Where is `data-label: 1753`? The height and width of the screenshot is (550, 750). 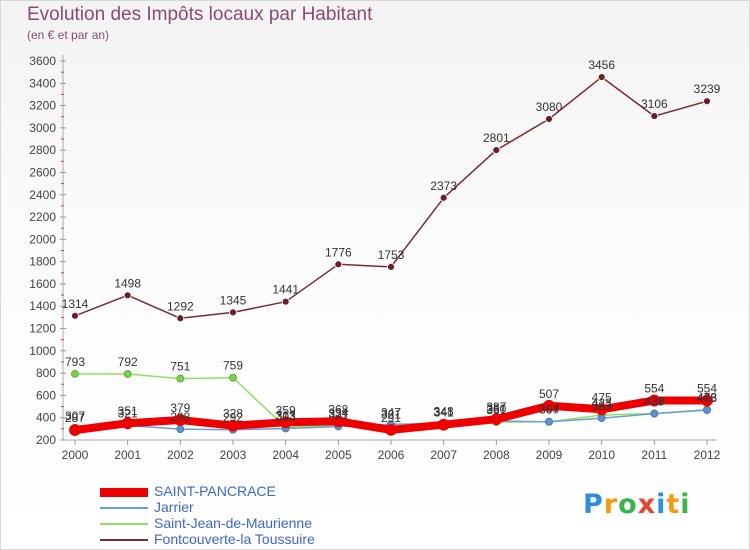
data-label: 1753 is located at coordinates (391, 255).